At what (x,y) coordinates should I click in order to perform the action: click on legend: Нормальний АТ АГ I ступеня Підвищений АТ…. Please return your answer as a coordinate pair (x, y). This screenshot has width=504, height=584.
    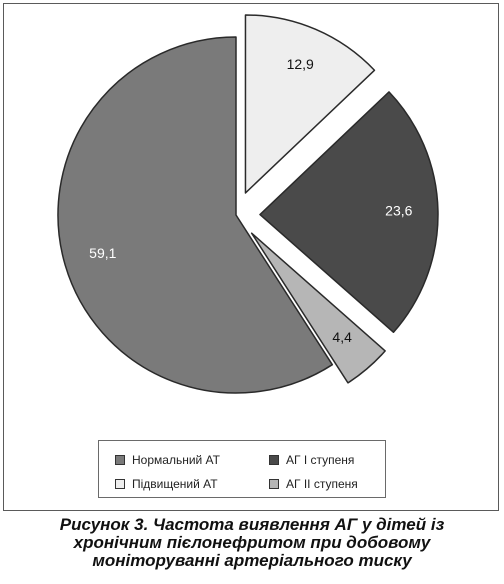
    Looking at the image, I should click on (242, 469).